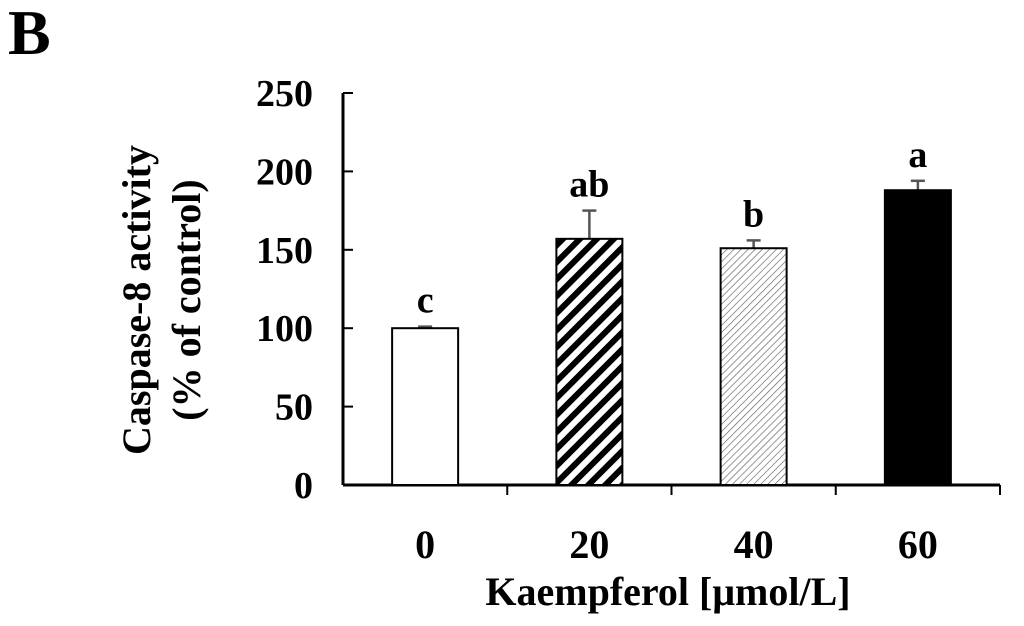 This screenshot has width=1024, height=626. I want to click on x-tick-label: 60, so click(918, 544).